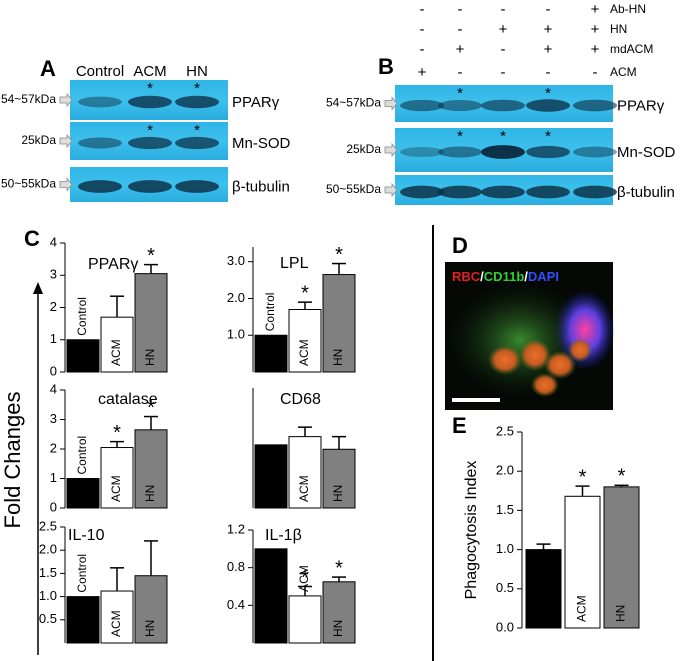  What do you see at coordinates (304, 352) in the screenshot?
I see `category-label: ACM` at bounding box center [304, 352].